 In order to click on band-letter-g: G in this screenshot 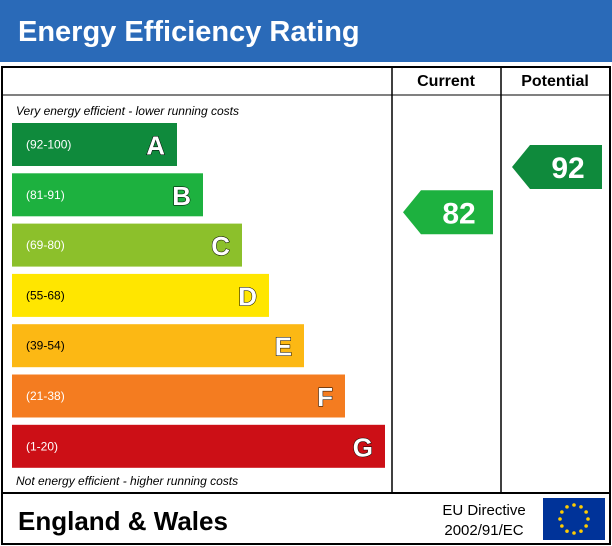, I will do `click(363, 447)`.